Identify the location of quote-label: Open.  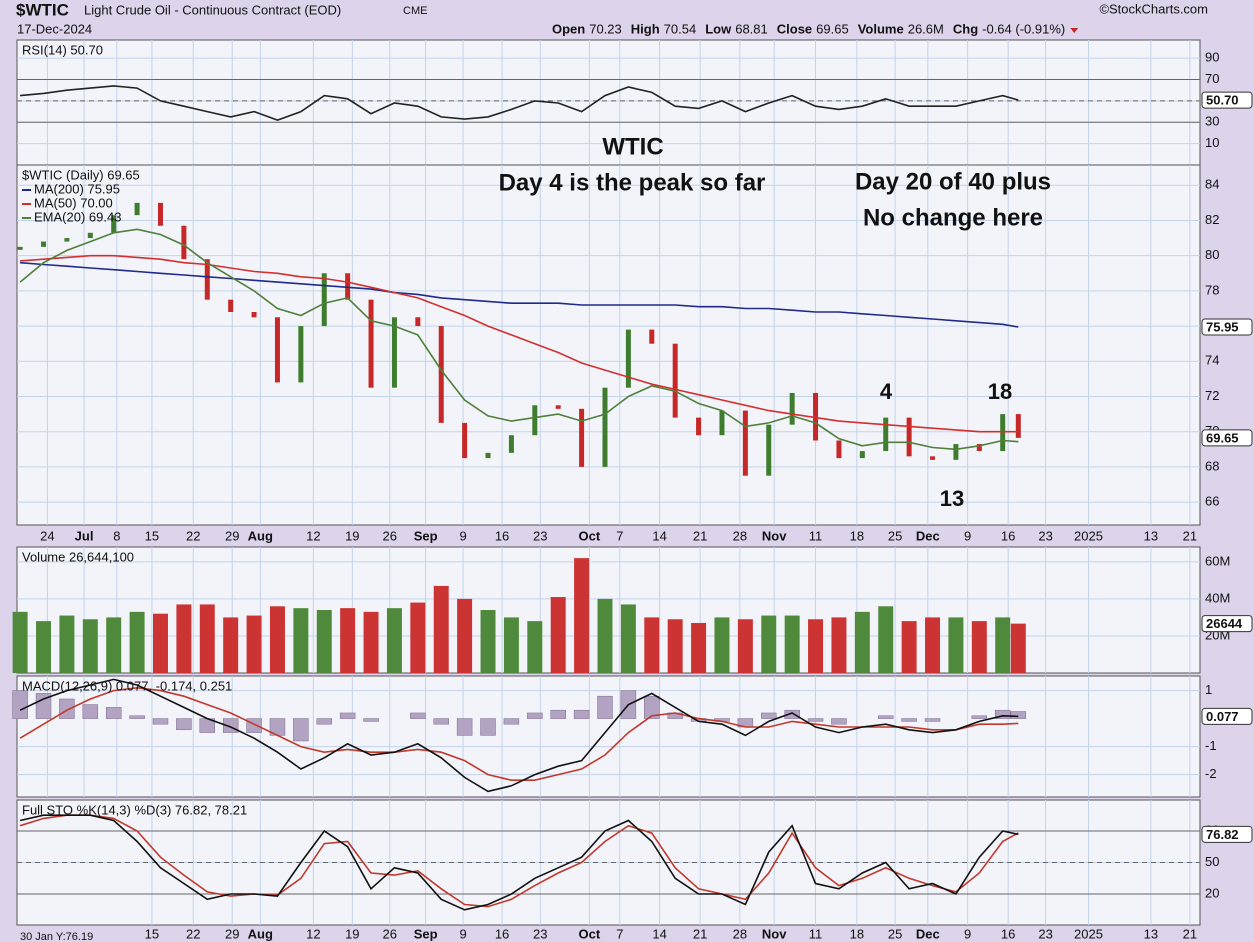
(568, 28).